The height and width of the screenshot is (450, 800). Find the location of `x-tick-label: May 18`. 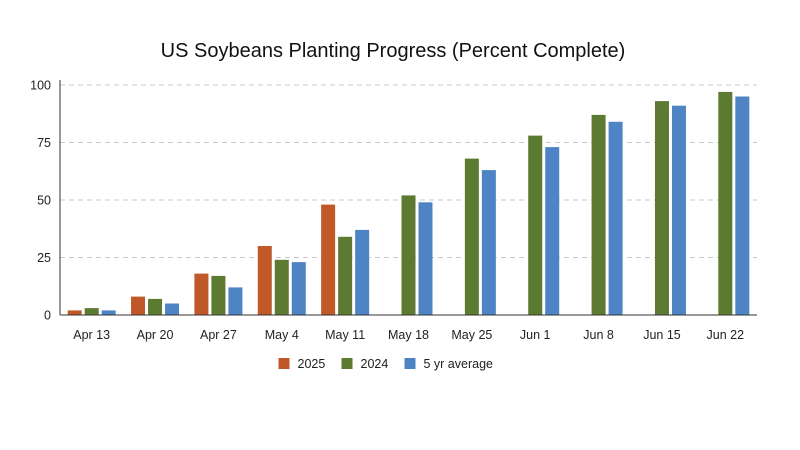

x-tick-label: May 18 is located at coordinates (408, 335).